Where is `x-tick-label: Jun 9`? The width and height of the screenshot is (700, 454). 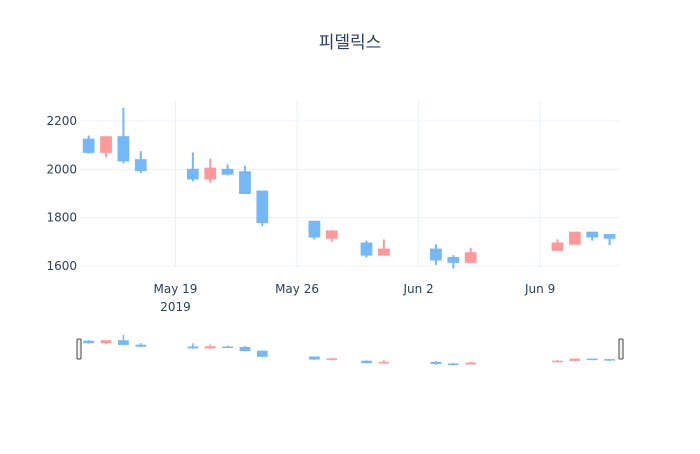
x-tick-label: Jun 9 is located at coordinates (539, 289).